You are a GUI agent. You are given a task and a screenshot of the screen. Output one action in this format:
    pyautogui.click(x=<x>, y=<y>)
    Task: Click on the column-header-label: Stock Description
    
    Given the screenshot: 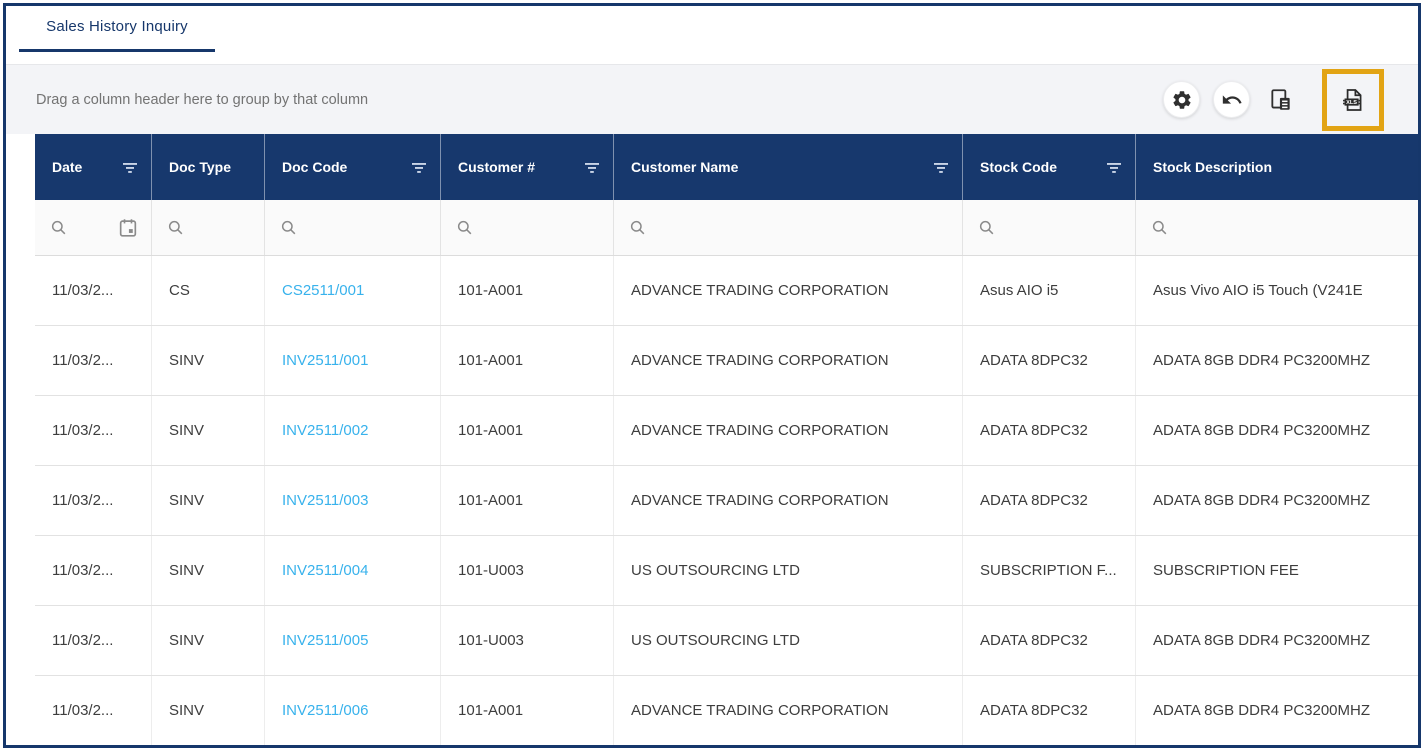 What is the action you would take?
    pyautogui.click(x=1213, y=167)
    